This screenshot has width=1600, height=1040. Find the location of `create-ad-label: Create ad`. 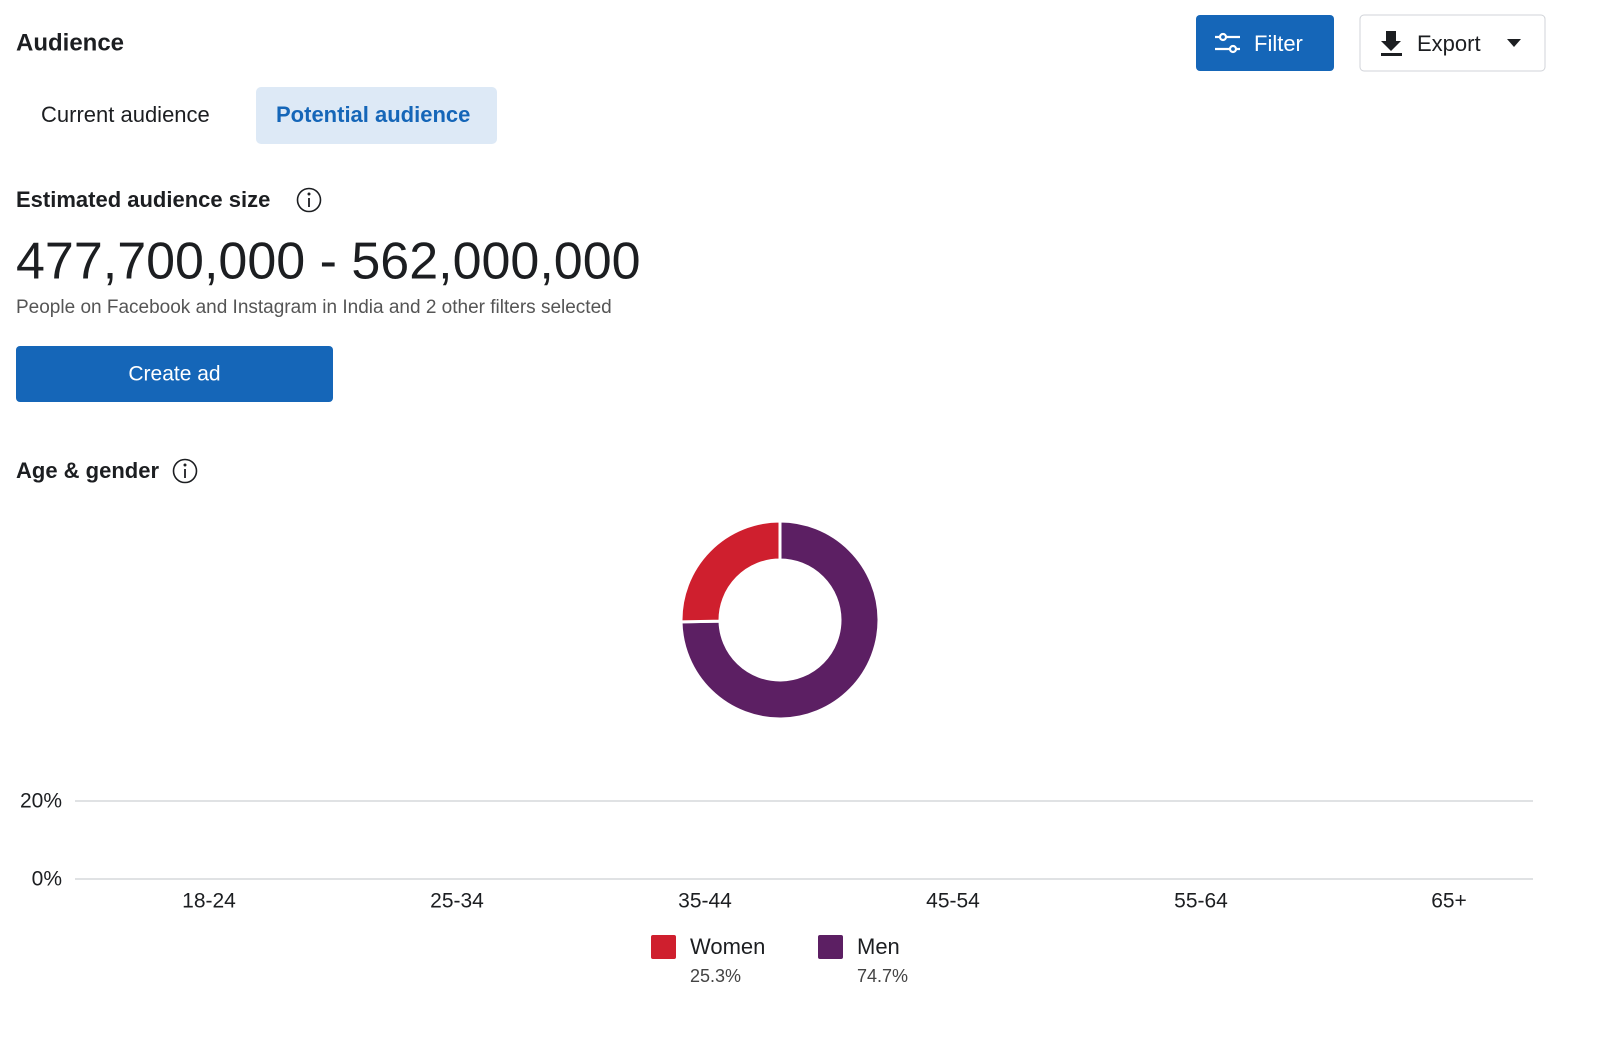

create-ad-label: Create ad is located at coordinates (174, 374).